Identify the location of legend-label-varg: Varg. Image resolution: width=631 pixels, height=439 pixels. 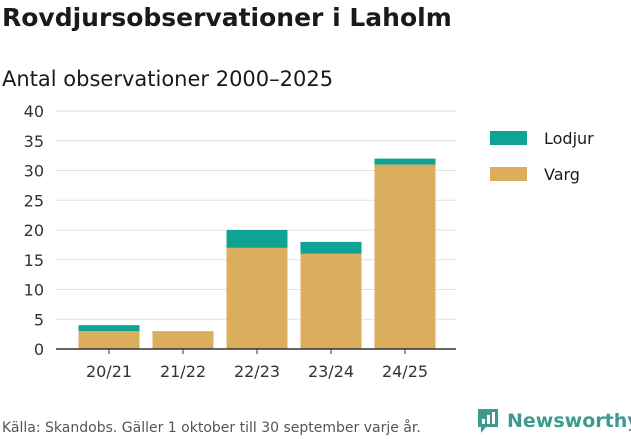
(562, 174).